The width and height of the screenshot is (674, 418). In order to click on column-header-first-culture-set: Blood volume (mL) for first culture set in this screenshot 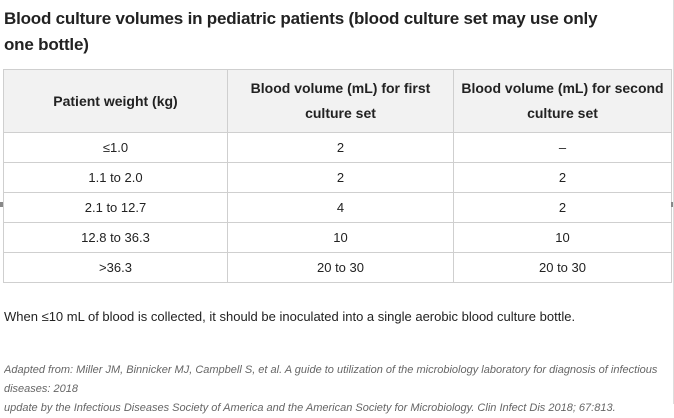, I will do `click(340, 101)`.